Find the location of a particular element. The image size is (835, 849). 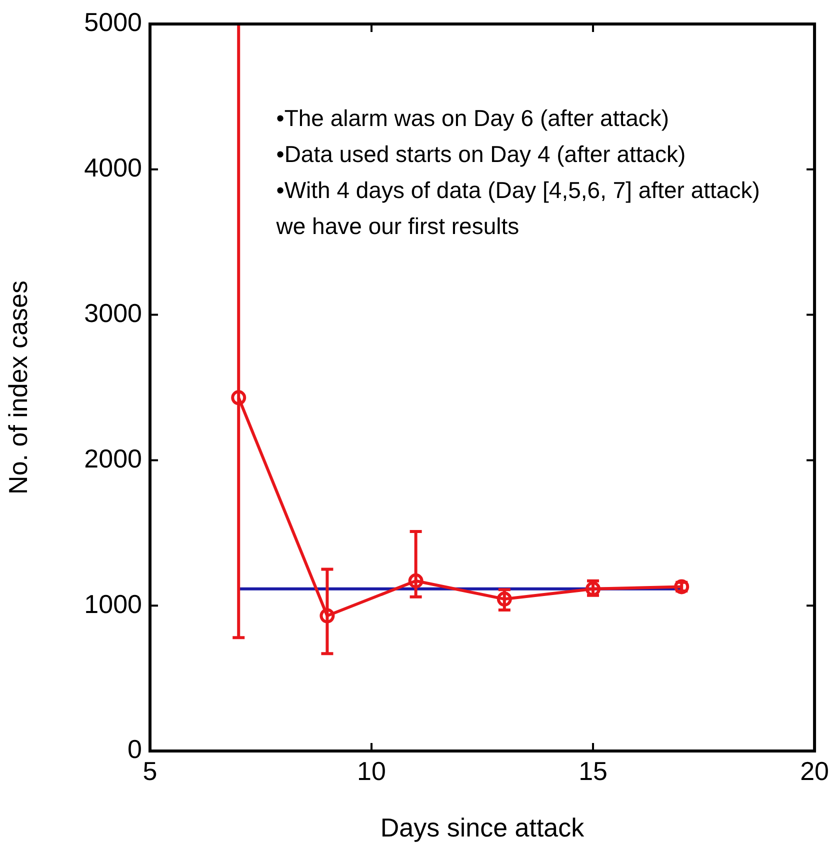

annotation: •With 4 days of data (Day [4,5,6, 7] after attack) we have our first results is located at coordinates (517, 207).